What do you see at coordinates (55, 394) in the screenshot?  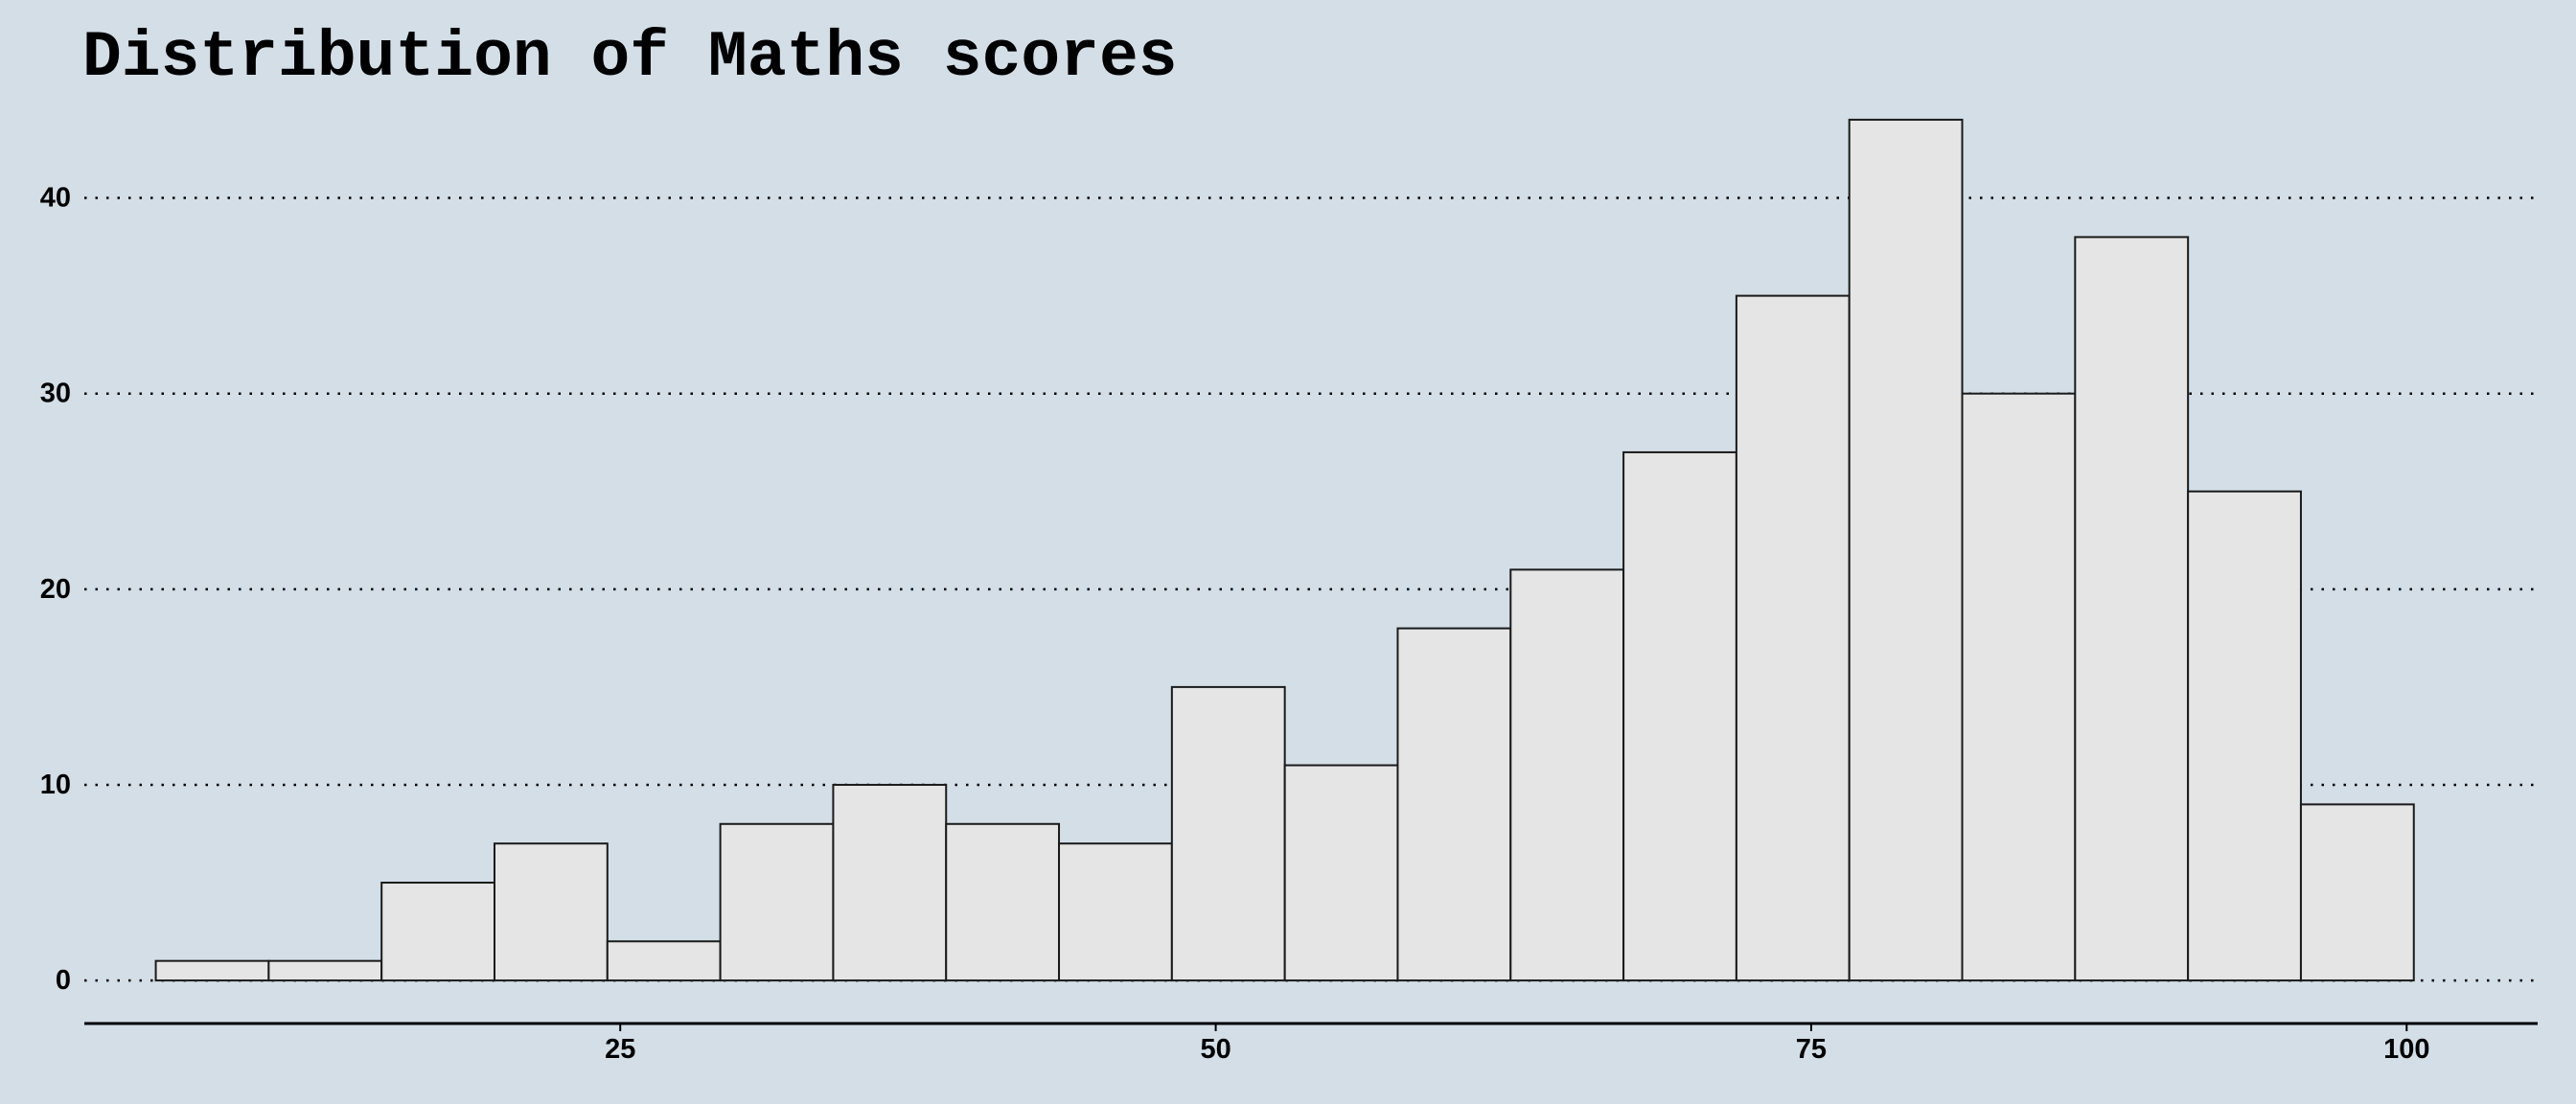 I see `y-tick-label: 30` at bounding box center [55, 394].